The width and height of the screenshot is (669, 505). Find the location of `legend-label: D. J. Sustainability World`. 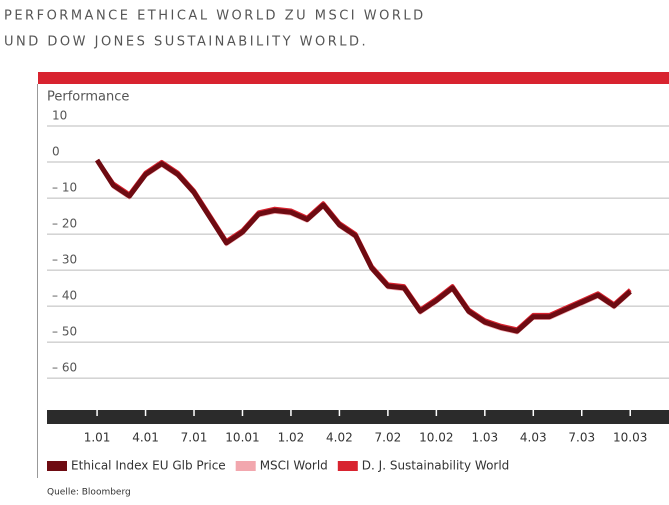

legend-label: D. J. Sustainability World is located at coordinates (436, 466).